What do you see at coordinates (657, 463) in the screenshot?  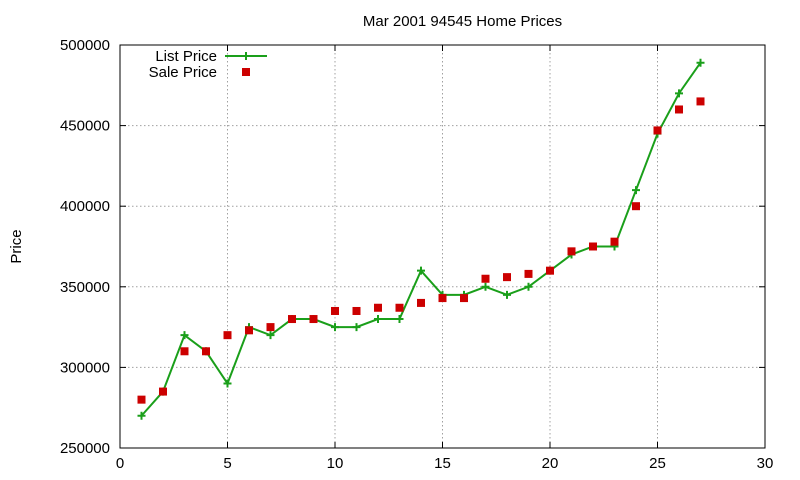 I see `x-tick-label: 25` at bounding box center [657, 463].